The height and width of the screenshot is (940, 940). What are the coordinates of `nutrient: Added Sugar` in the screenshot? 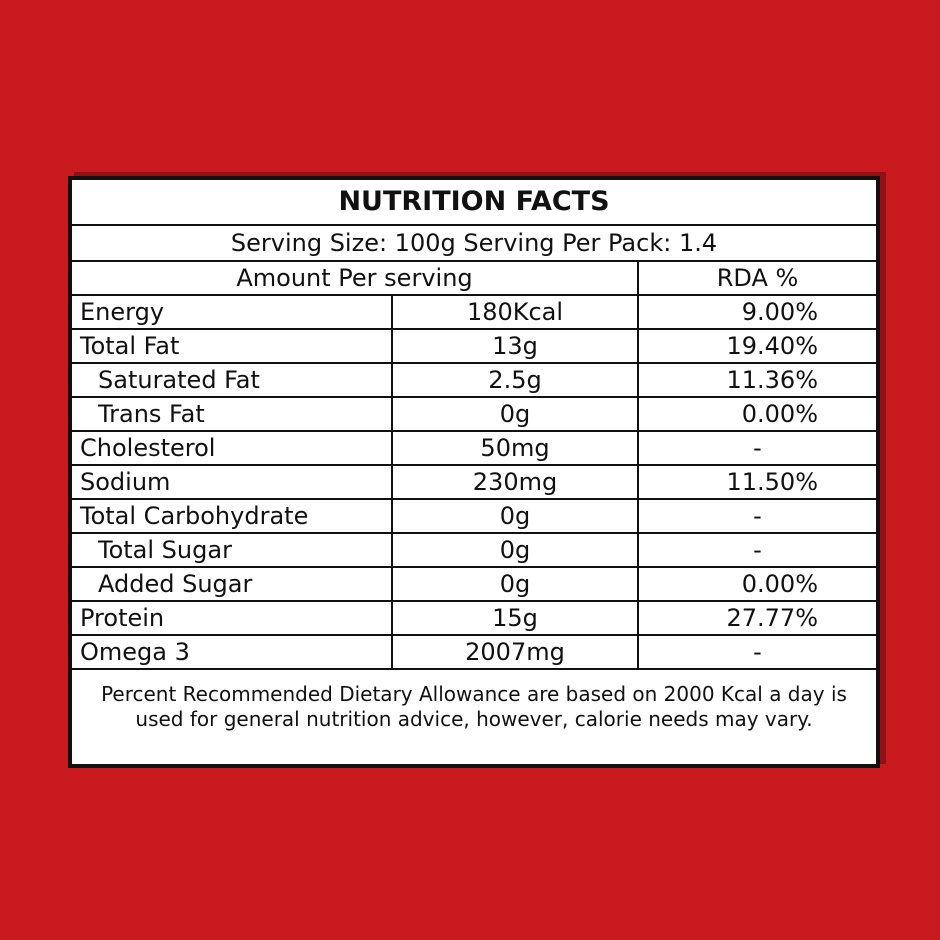 It's located at (232, 584).